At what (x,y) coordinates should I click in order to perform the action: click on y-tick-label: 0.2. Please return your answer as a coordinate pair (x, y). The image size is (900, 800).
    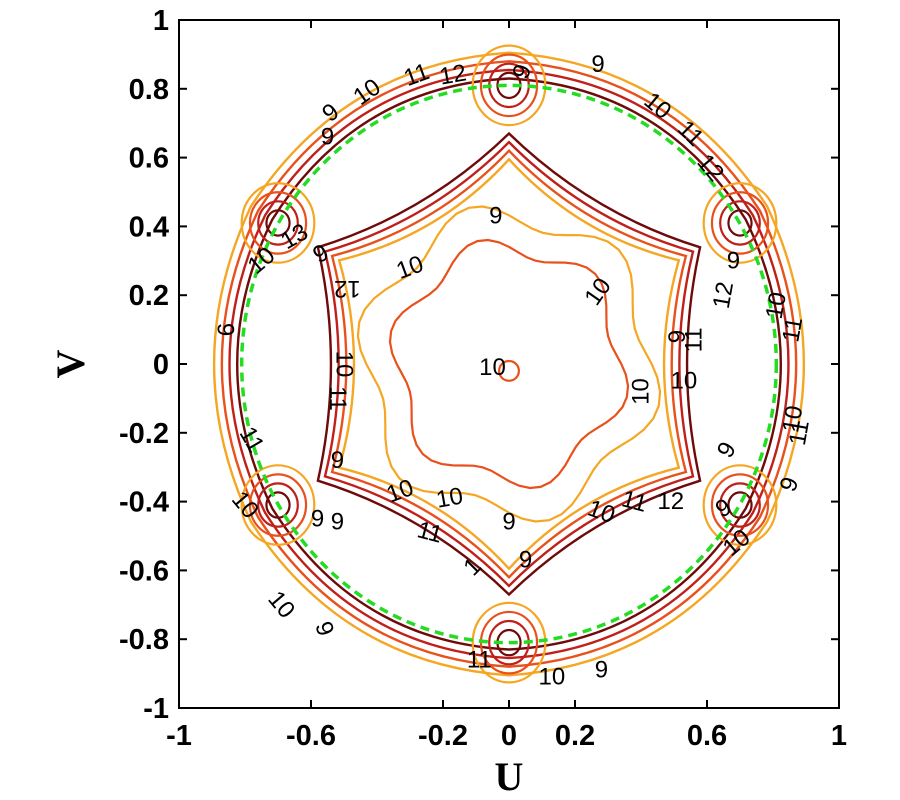
    Looking at the image, I should click on (149, 296).